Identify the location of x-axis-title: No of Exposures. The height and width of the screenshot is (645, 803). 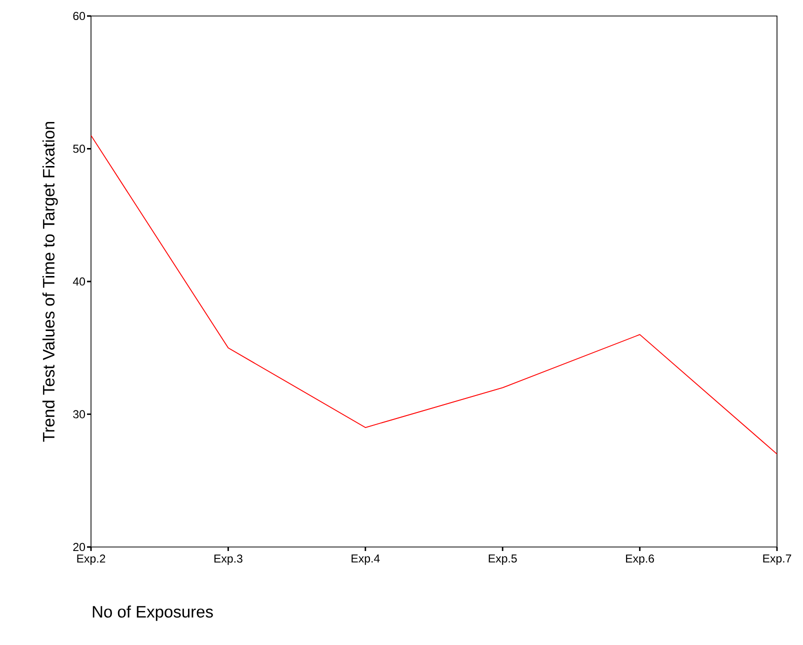
(152, 613).